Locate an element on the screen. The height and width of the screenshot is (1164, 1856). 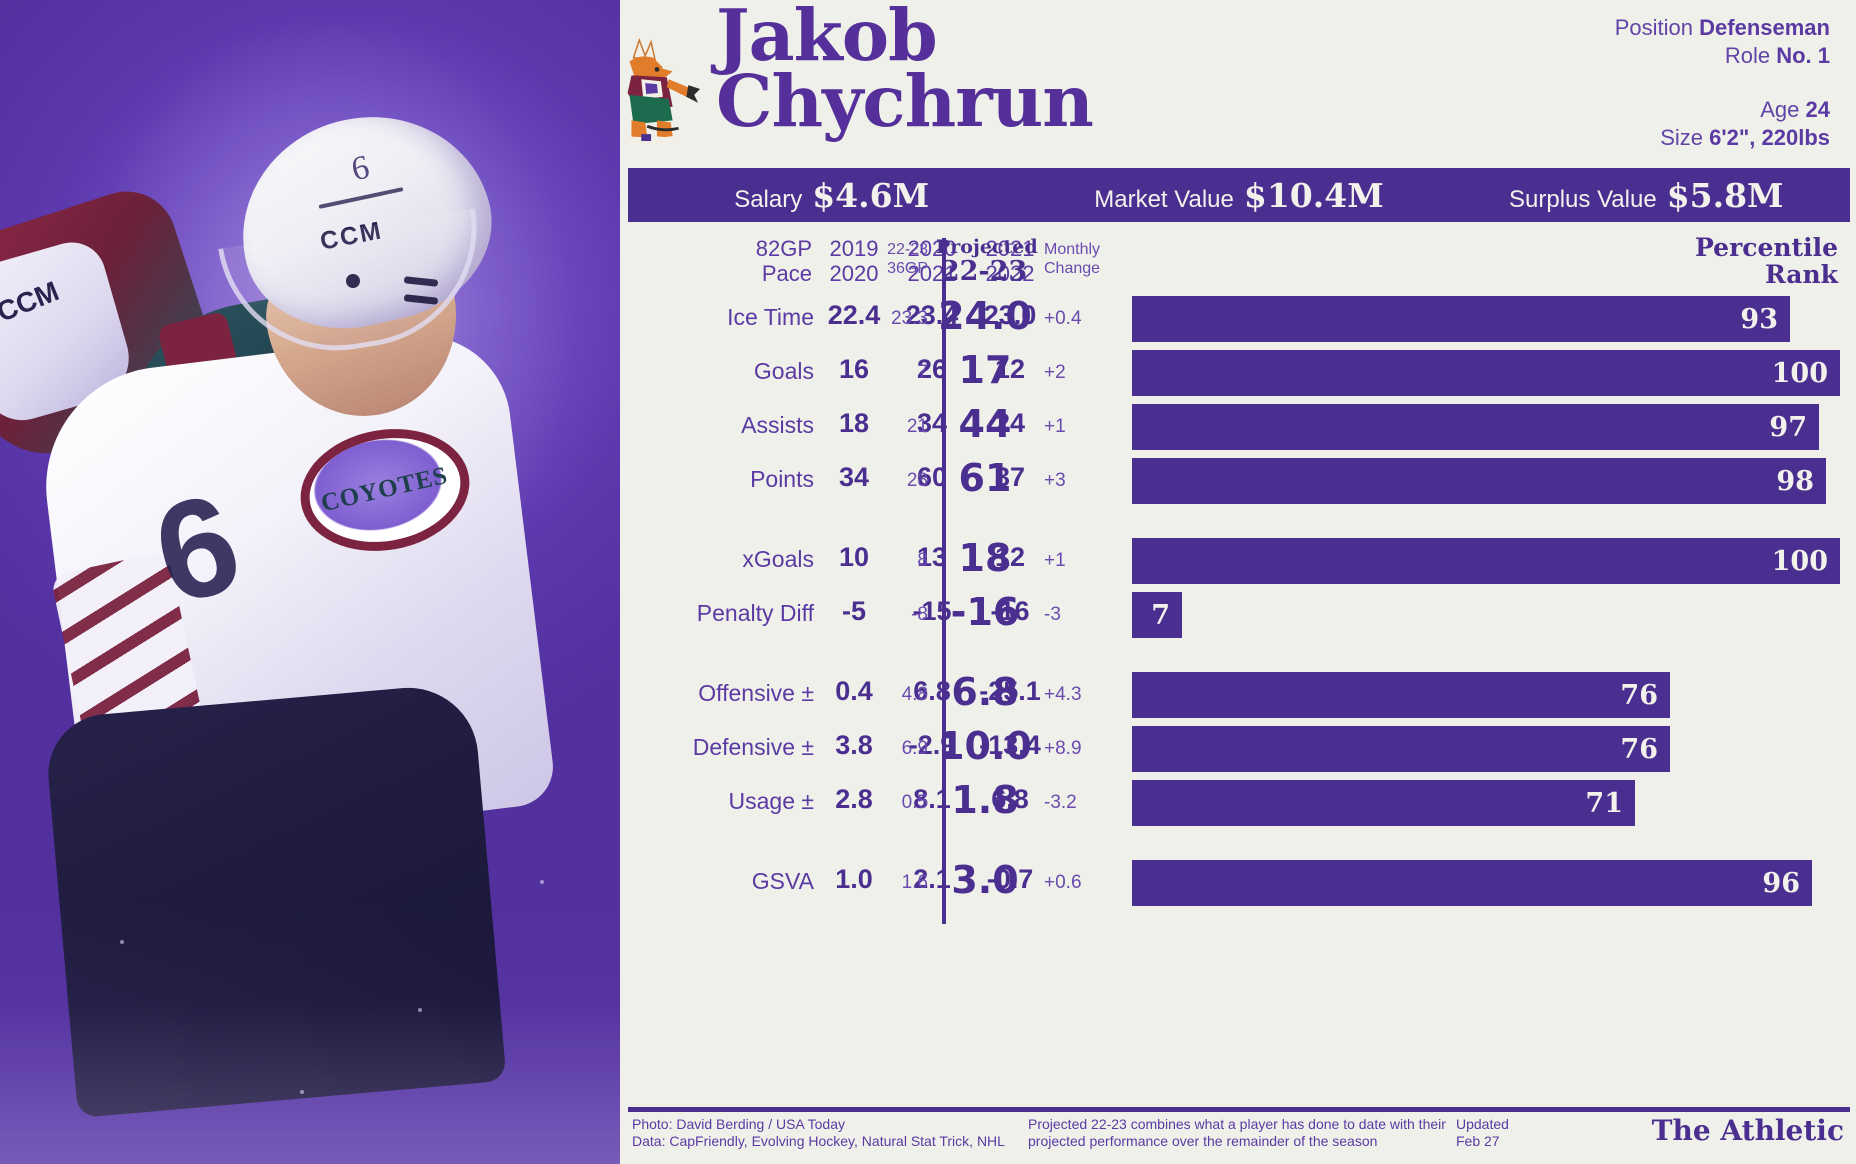
row-label: Defensive ± is located at coordinates (753, 747).